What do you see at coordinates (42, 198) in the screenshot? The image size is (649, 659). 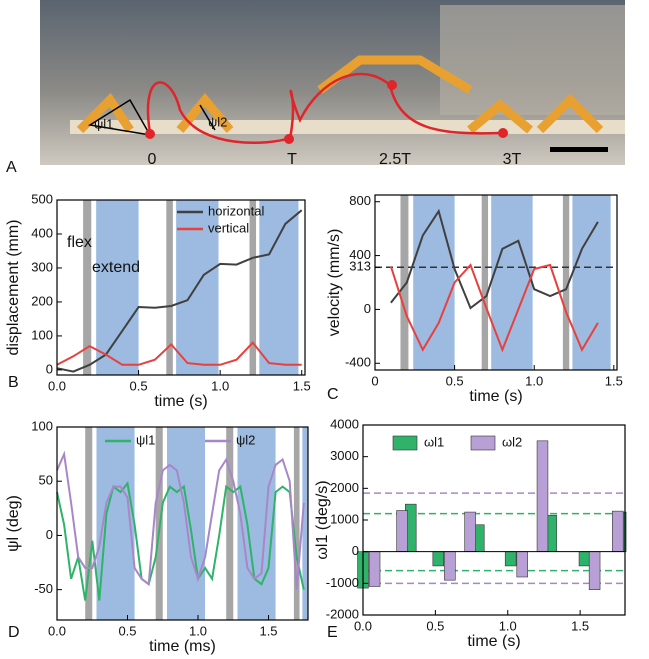 I see `y-tick-label: 500` at bounding box center [42, 198].